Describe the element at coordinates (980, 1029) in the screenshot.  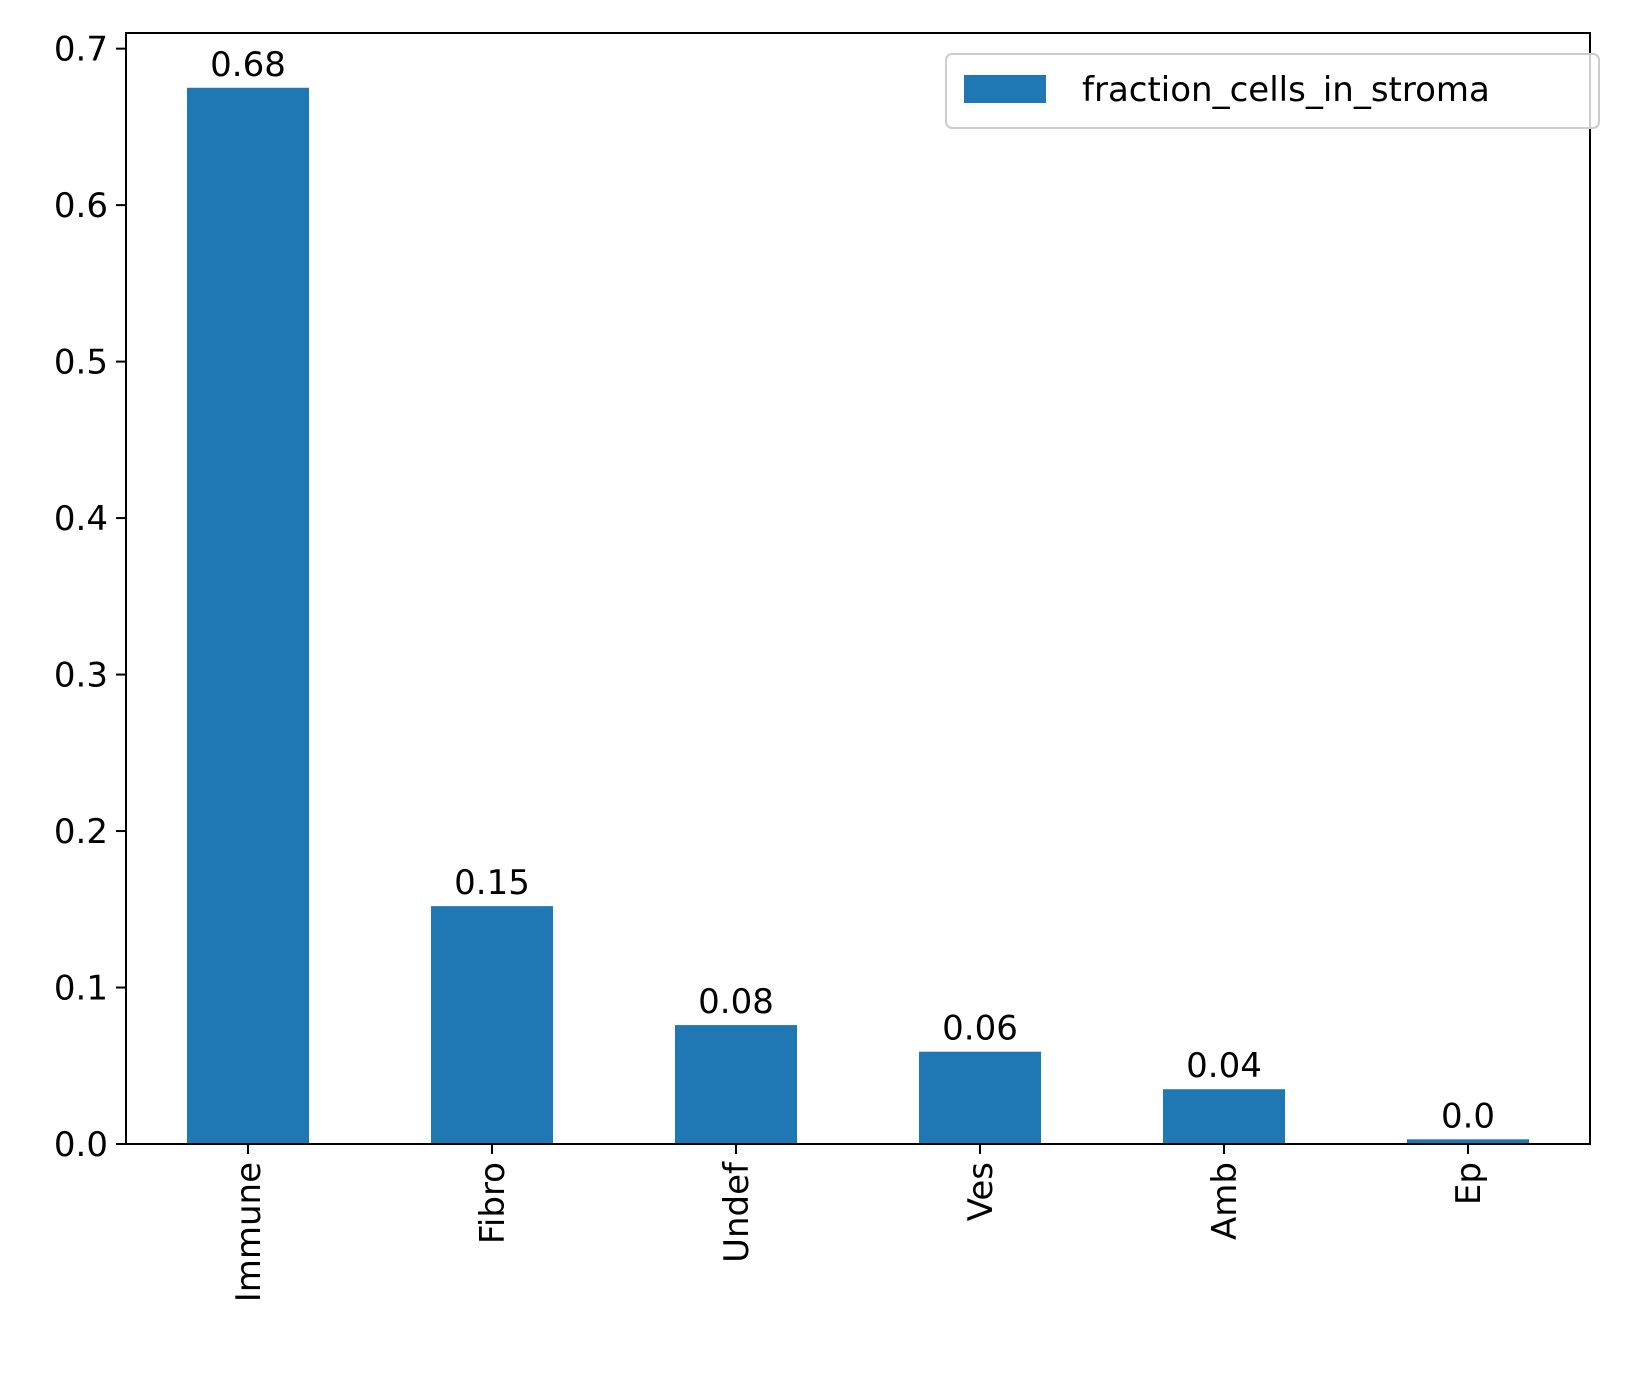
I see `bar-value-label: 0.06` at that location.